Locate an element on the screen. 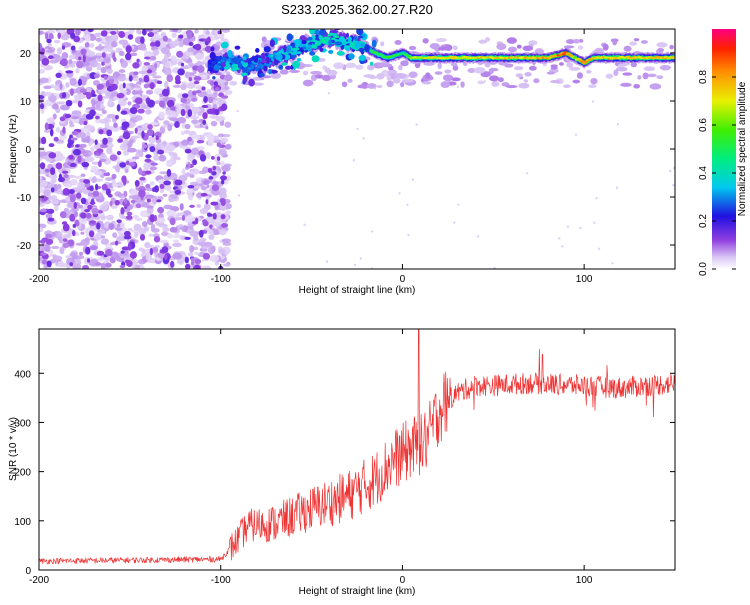  x-tick-label: -200 is located at coordinates (39, 279).